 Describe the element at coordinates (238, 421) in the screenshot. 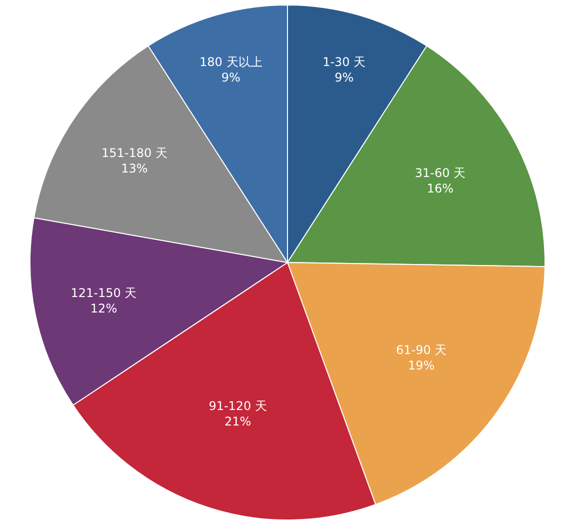

I see `data-label: 21%` at that location.